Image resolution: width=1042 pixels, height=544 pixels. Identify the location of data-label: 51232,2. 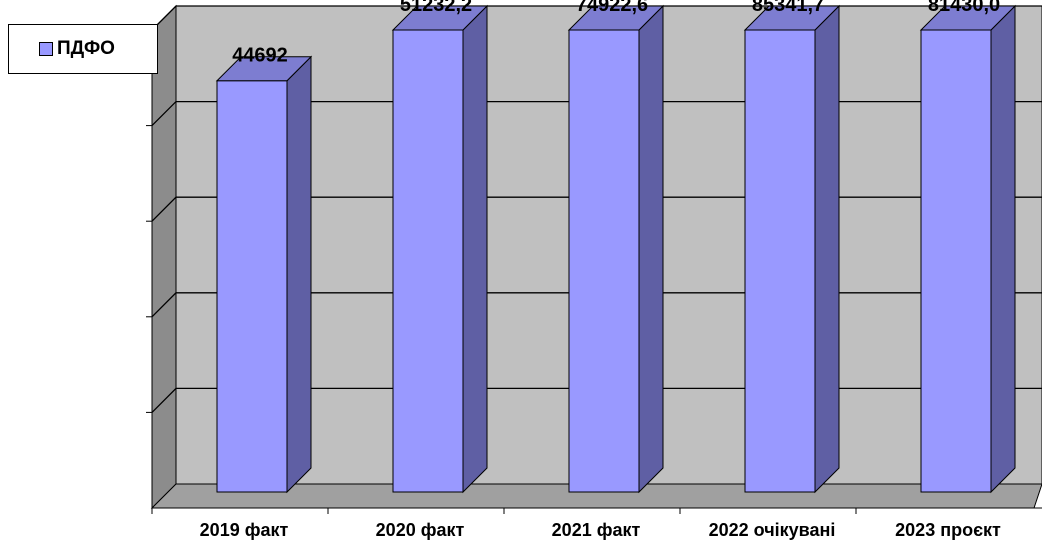
(436, 8).